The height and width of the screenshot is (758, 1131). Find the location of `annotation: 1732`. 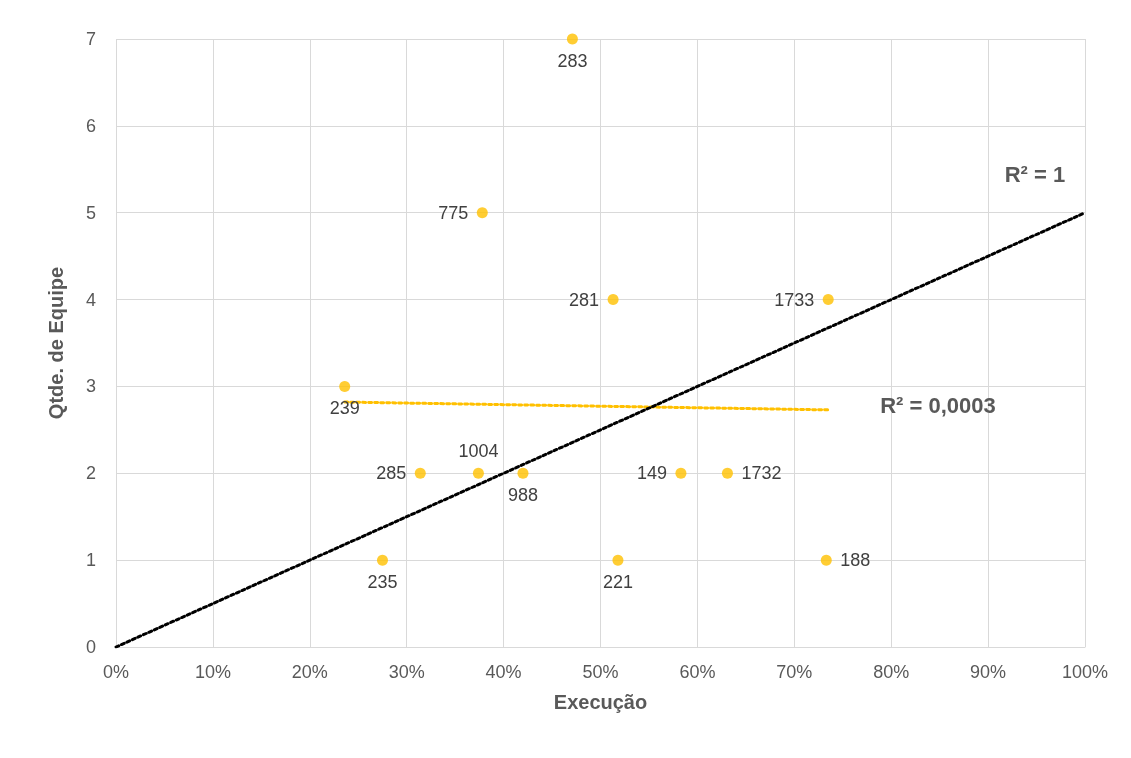

annotation: 1732 is located at coordinates (761, 473).